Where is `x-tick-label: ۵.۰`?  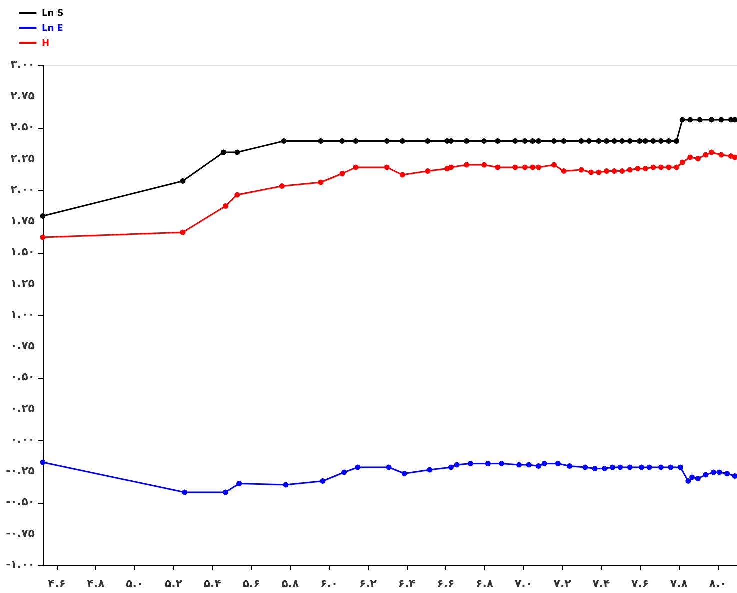
x-tick-label: ۵.۰ is located at coordinates (135, 584).